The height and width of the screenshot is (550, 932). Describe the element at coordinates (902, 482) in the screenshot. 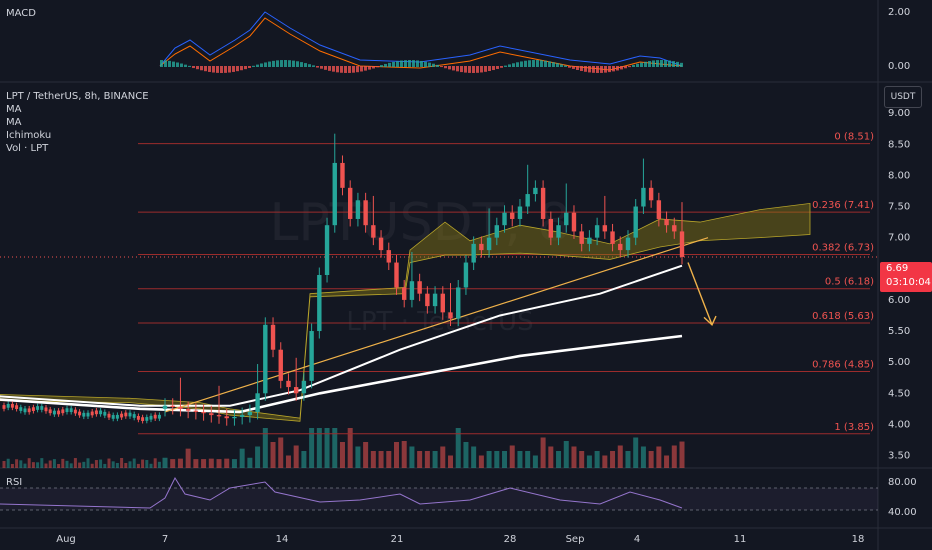

I see `rsi-tick-0: 80.00` at that location.